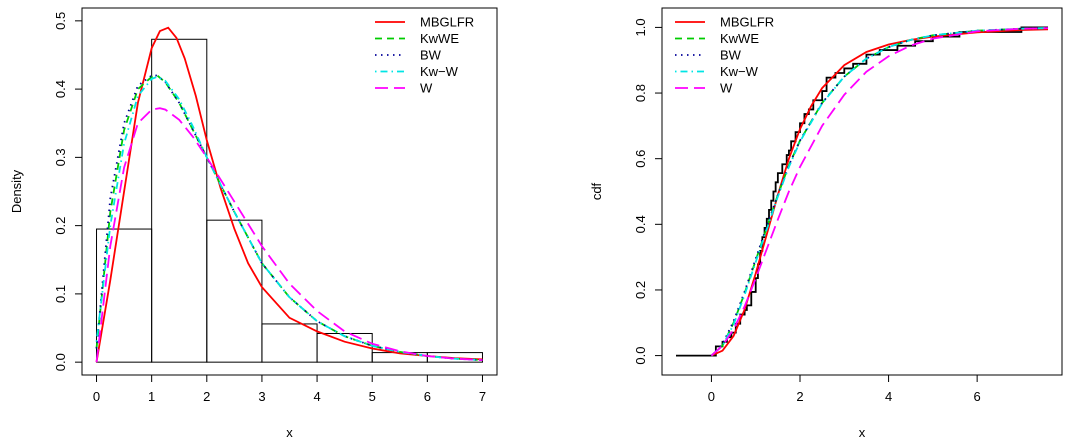 Image resolution: width=1070 pixels, height=443 pixels. I want to click on y-axis-title: cdf, so click(596, 191).